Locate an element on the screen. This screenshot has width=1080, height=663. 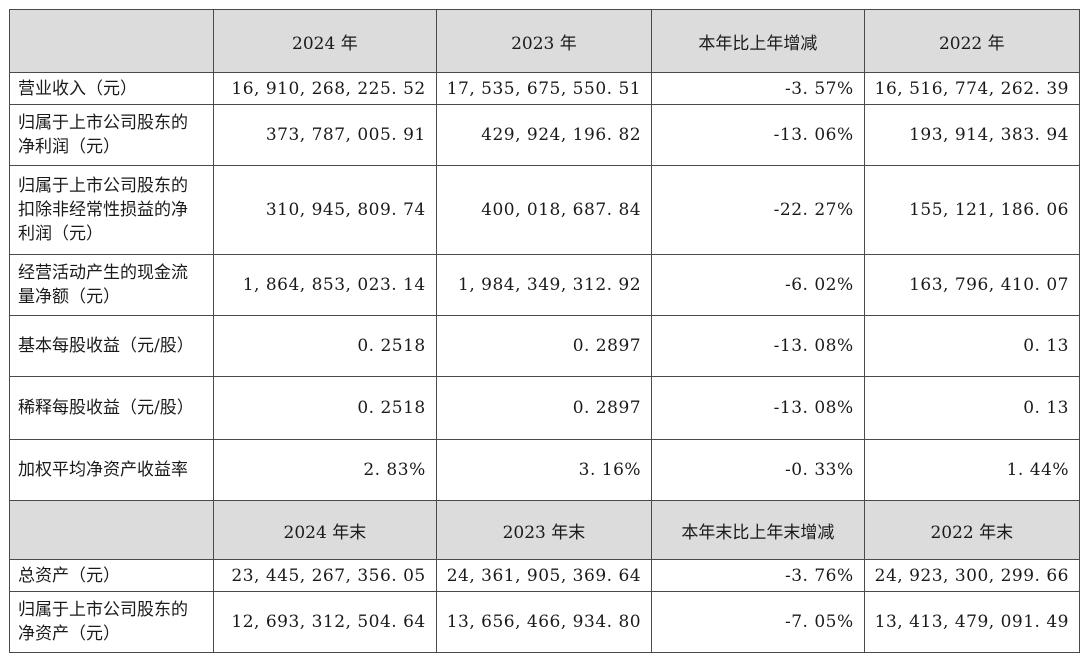
cell-value: 16, 516, 774, 262. 39 is located at coordinates (971, 88).